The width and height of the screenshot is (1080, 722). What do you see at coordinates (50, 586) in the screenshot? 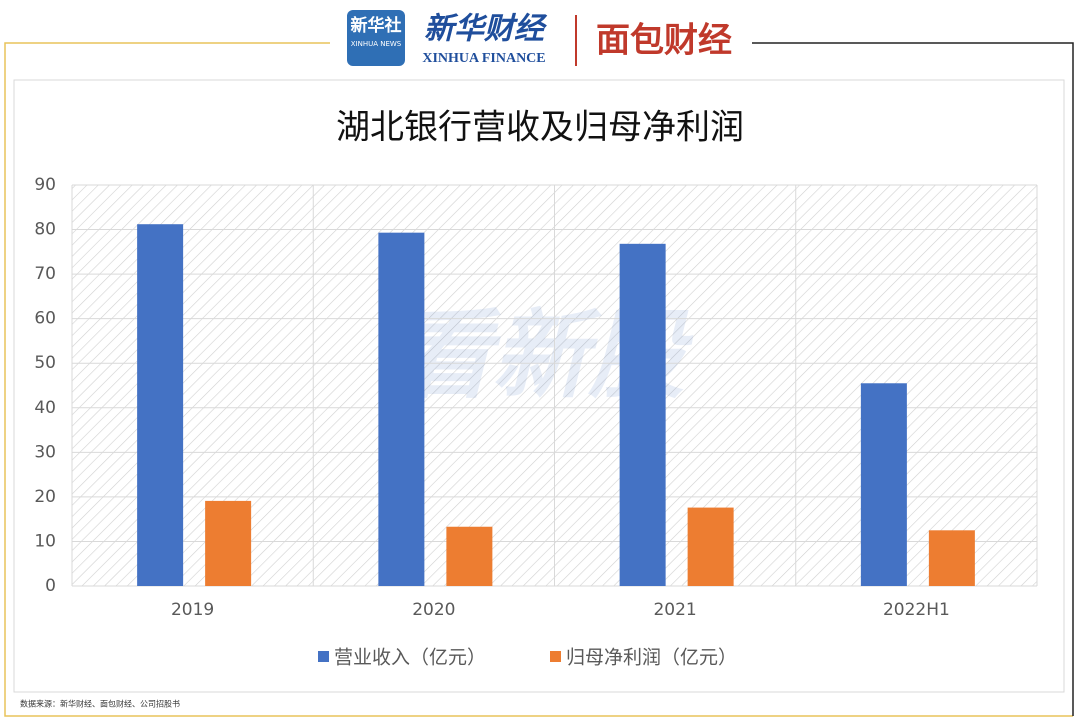
I see `y-tick-label: 0` at bounding box center [50, 586].